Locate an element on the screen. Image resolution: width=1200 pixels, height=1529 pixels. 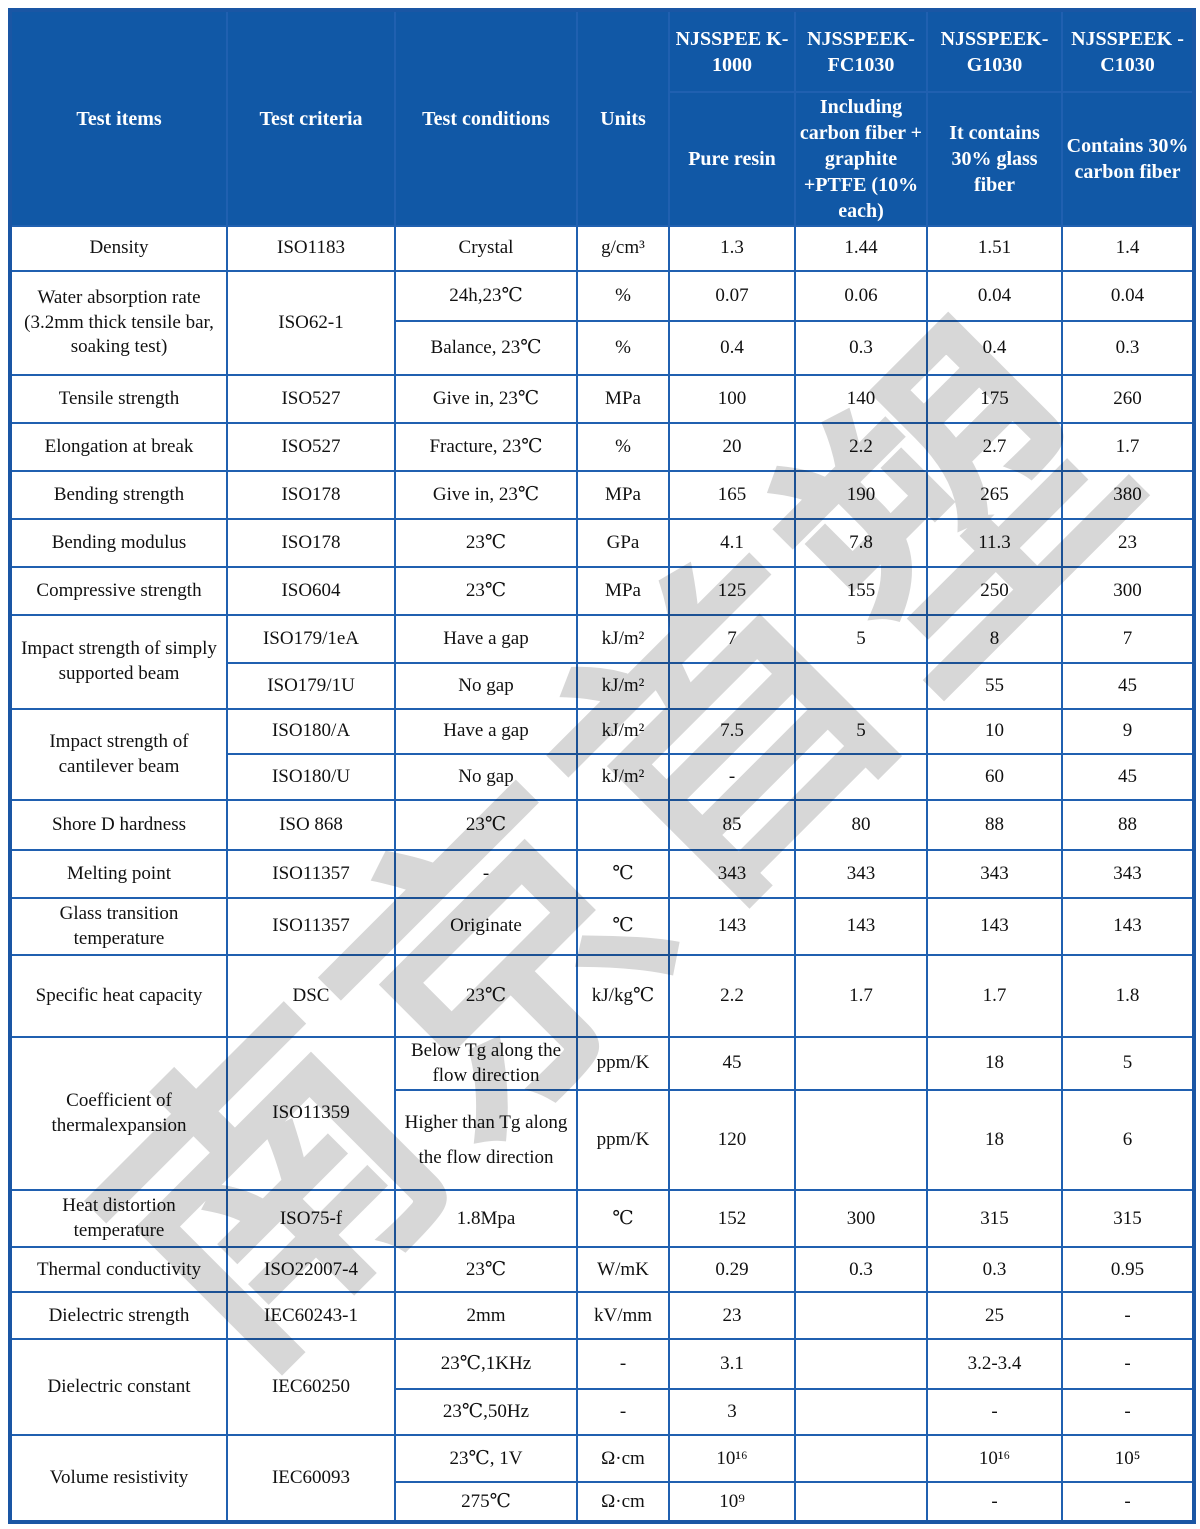
table-row: 23℃,50Hz - 3 - - is located at coordinates (602, 1412).